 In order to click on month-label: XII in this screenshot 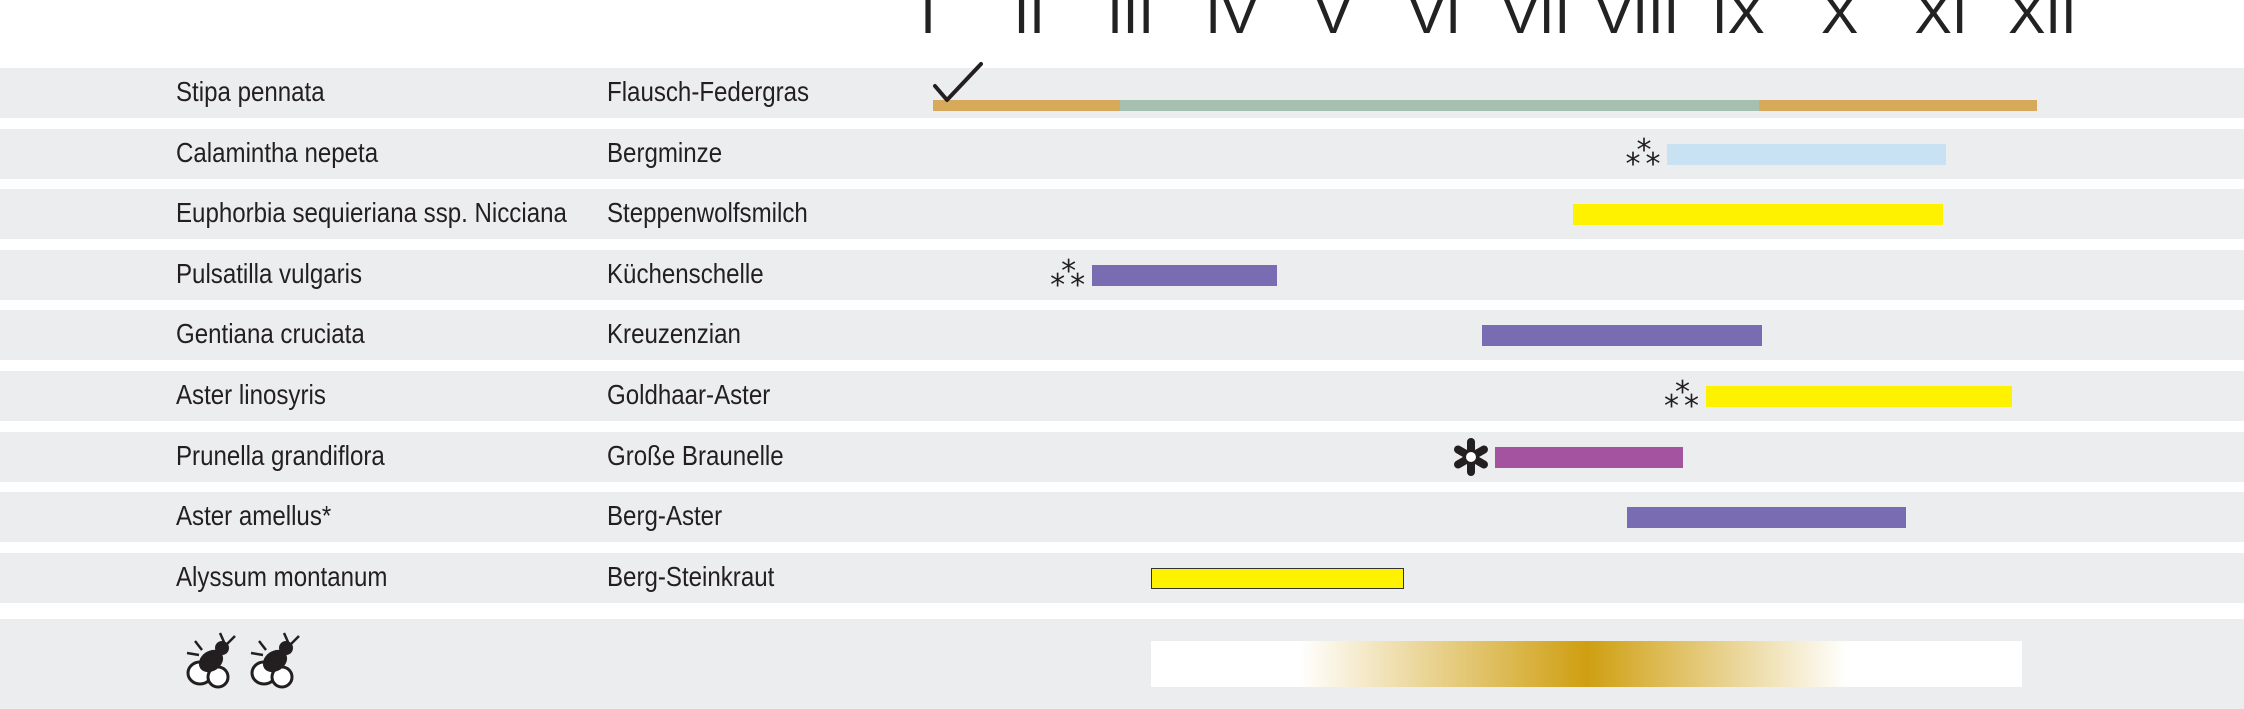, I will do `click(2042, 22)`.